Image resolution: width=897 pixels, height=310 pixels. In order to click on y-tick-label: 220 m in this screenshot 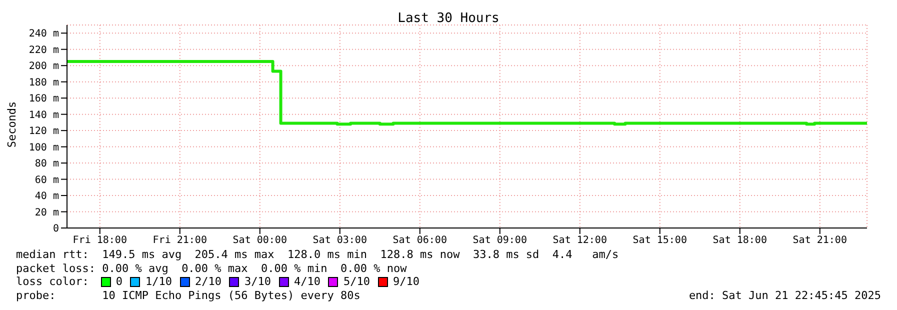, I will do `click(43, 50)`.